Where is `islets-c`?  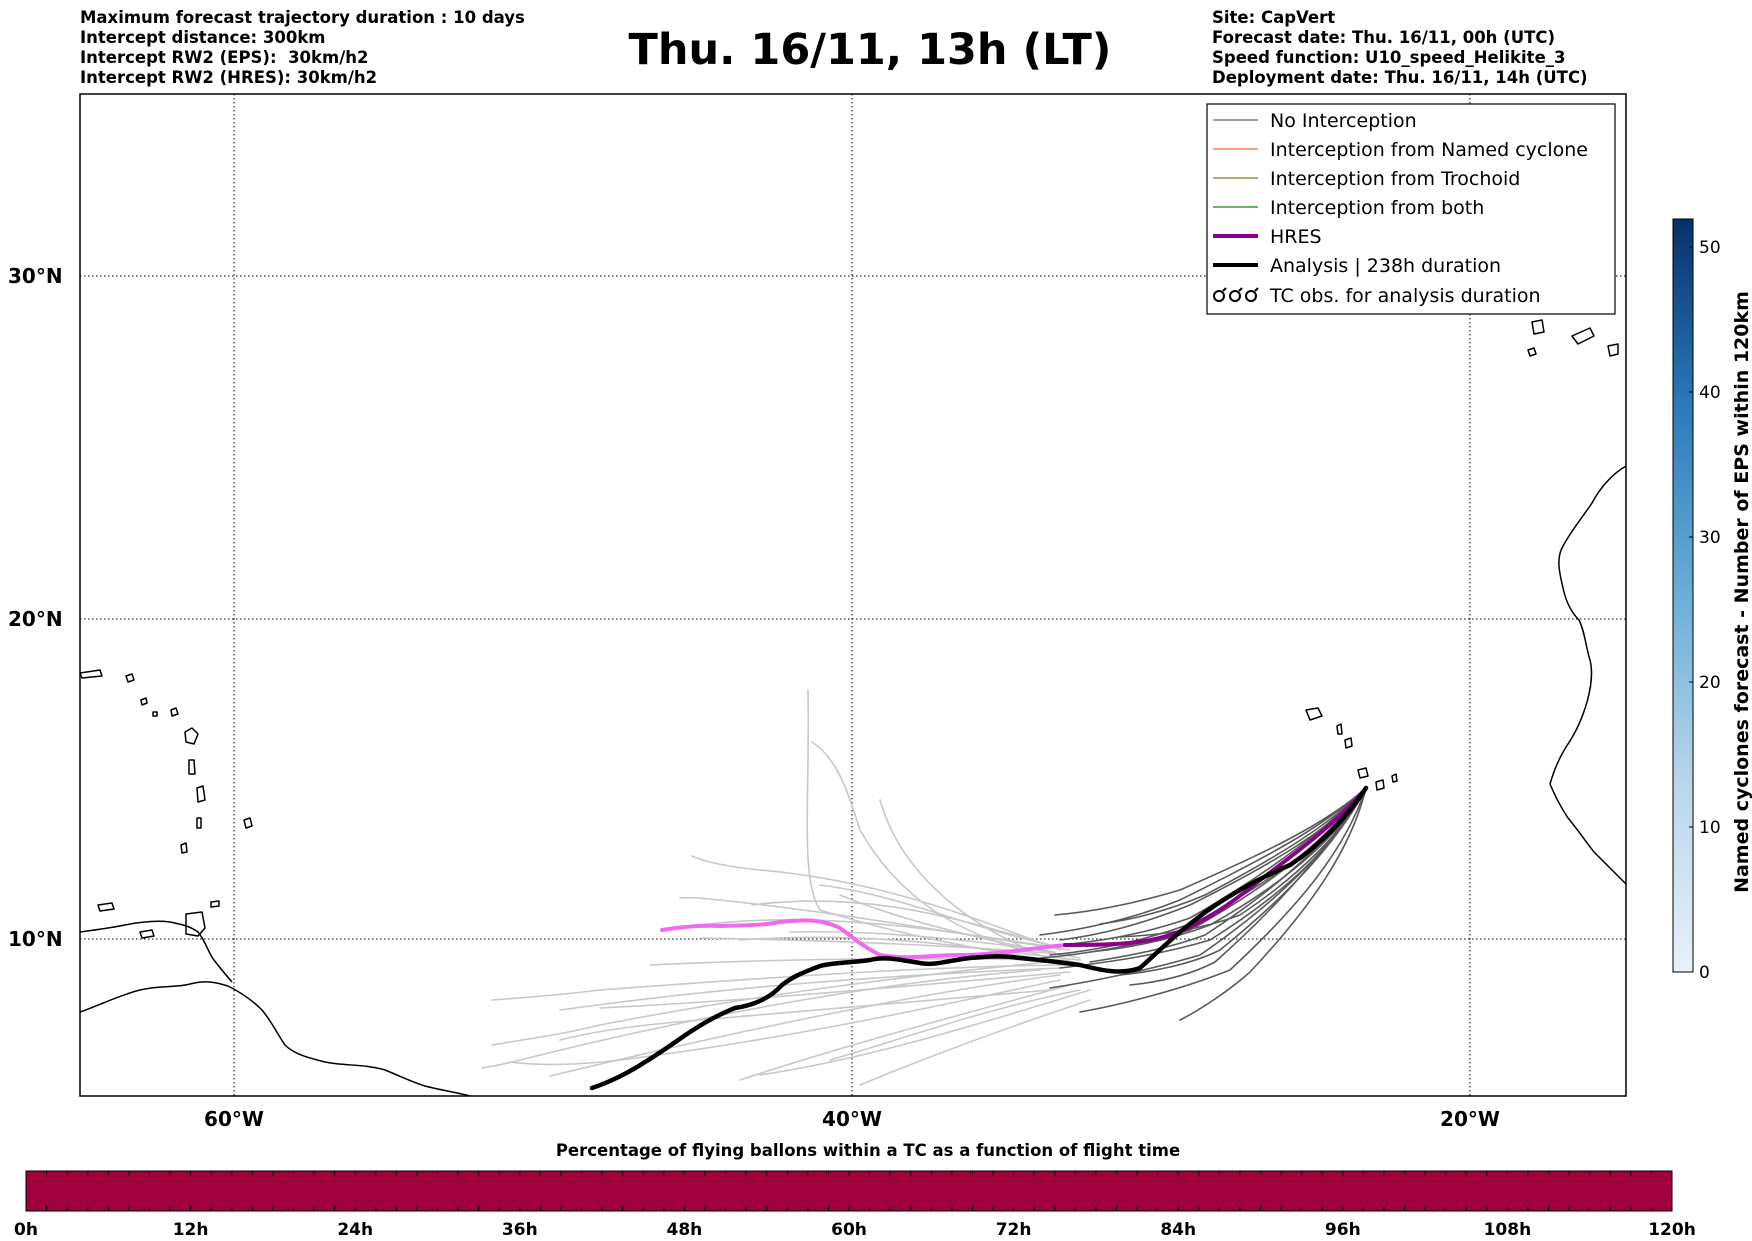 islets-c is located at coordinates (144, 701).